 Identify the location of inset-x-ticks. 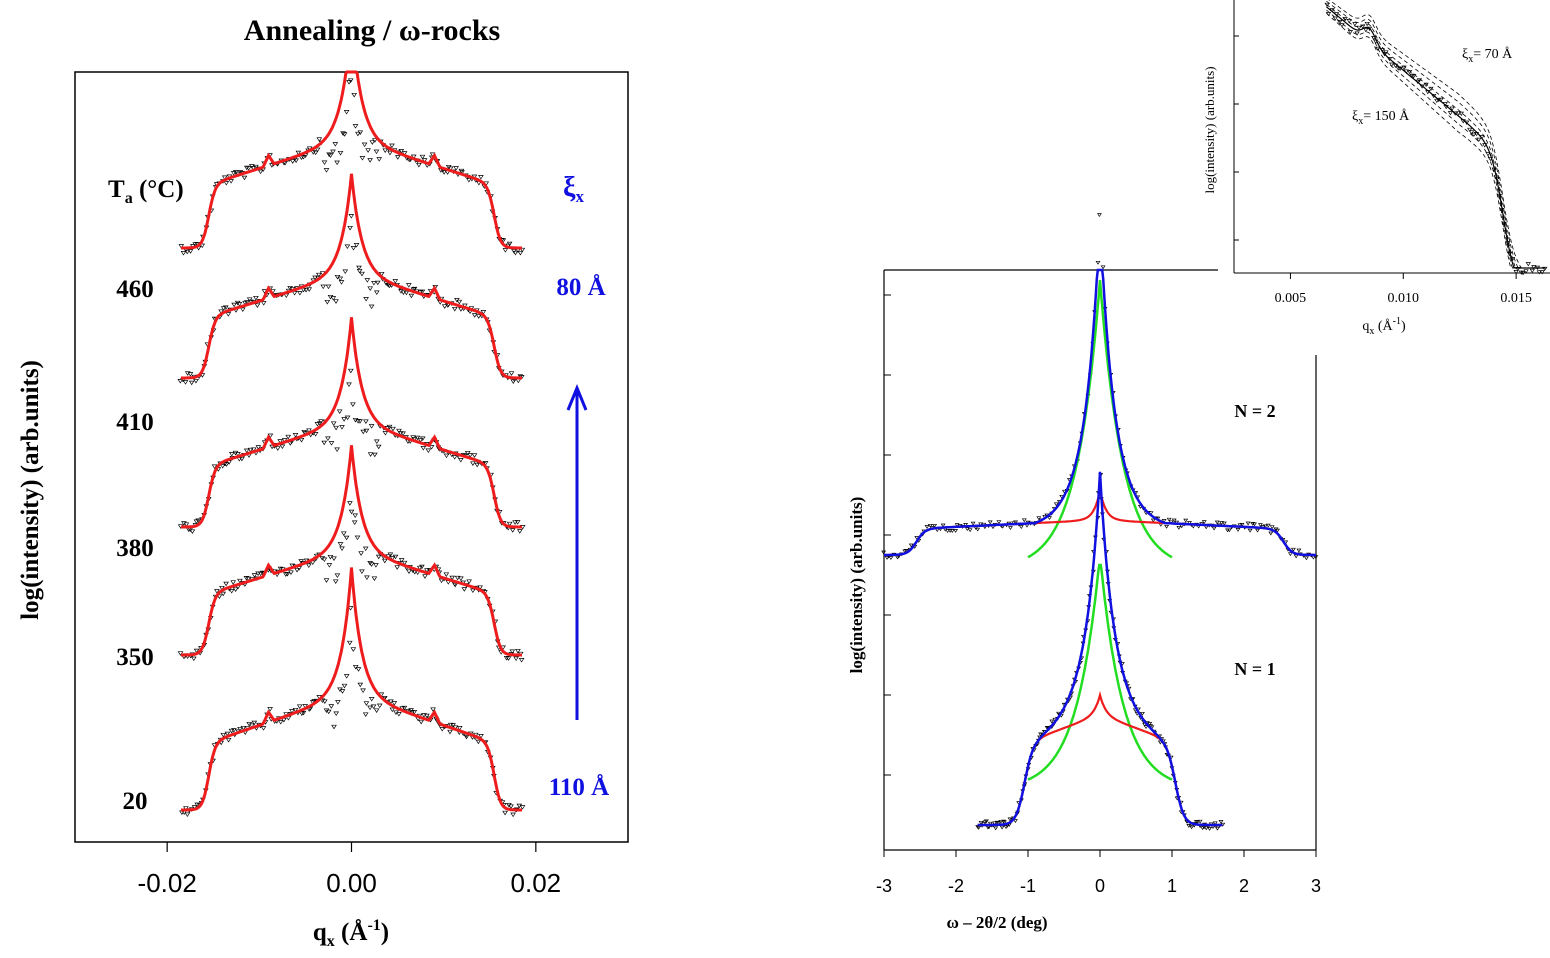
(1403, 276).